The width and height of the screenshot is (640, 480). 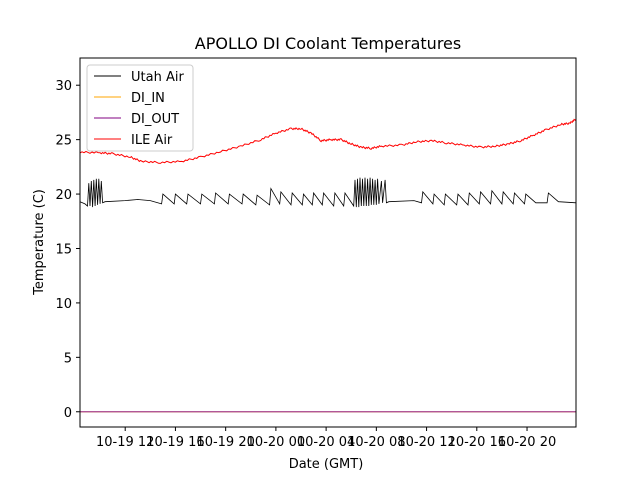 What do you see at coordinates (175, 442) in the screenshot?
I see `x-tick-label: 10-19 16` at bounding box center [175, 442].